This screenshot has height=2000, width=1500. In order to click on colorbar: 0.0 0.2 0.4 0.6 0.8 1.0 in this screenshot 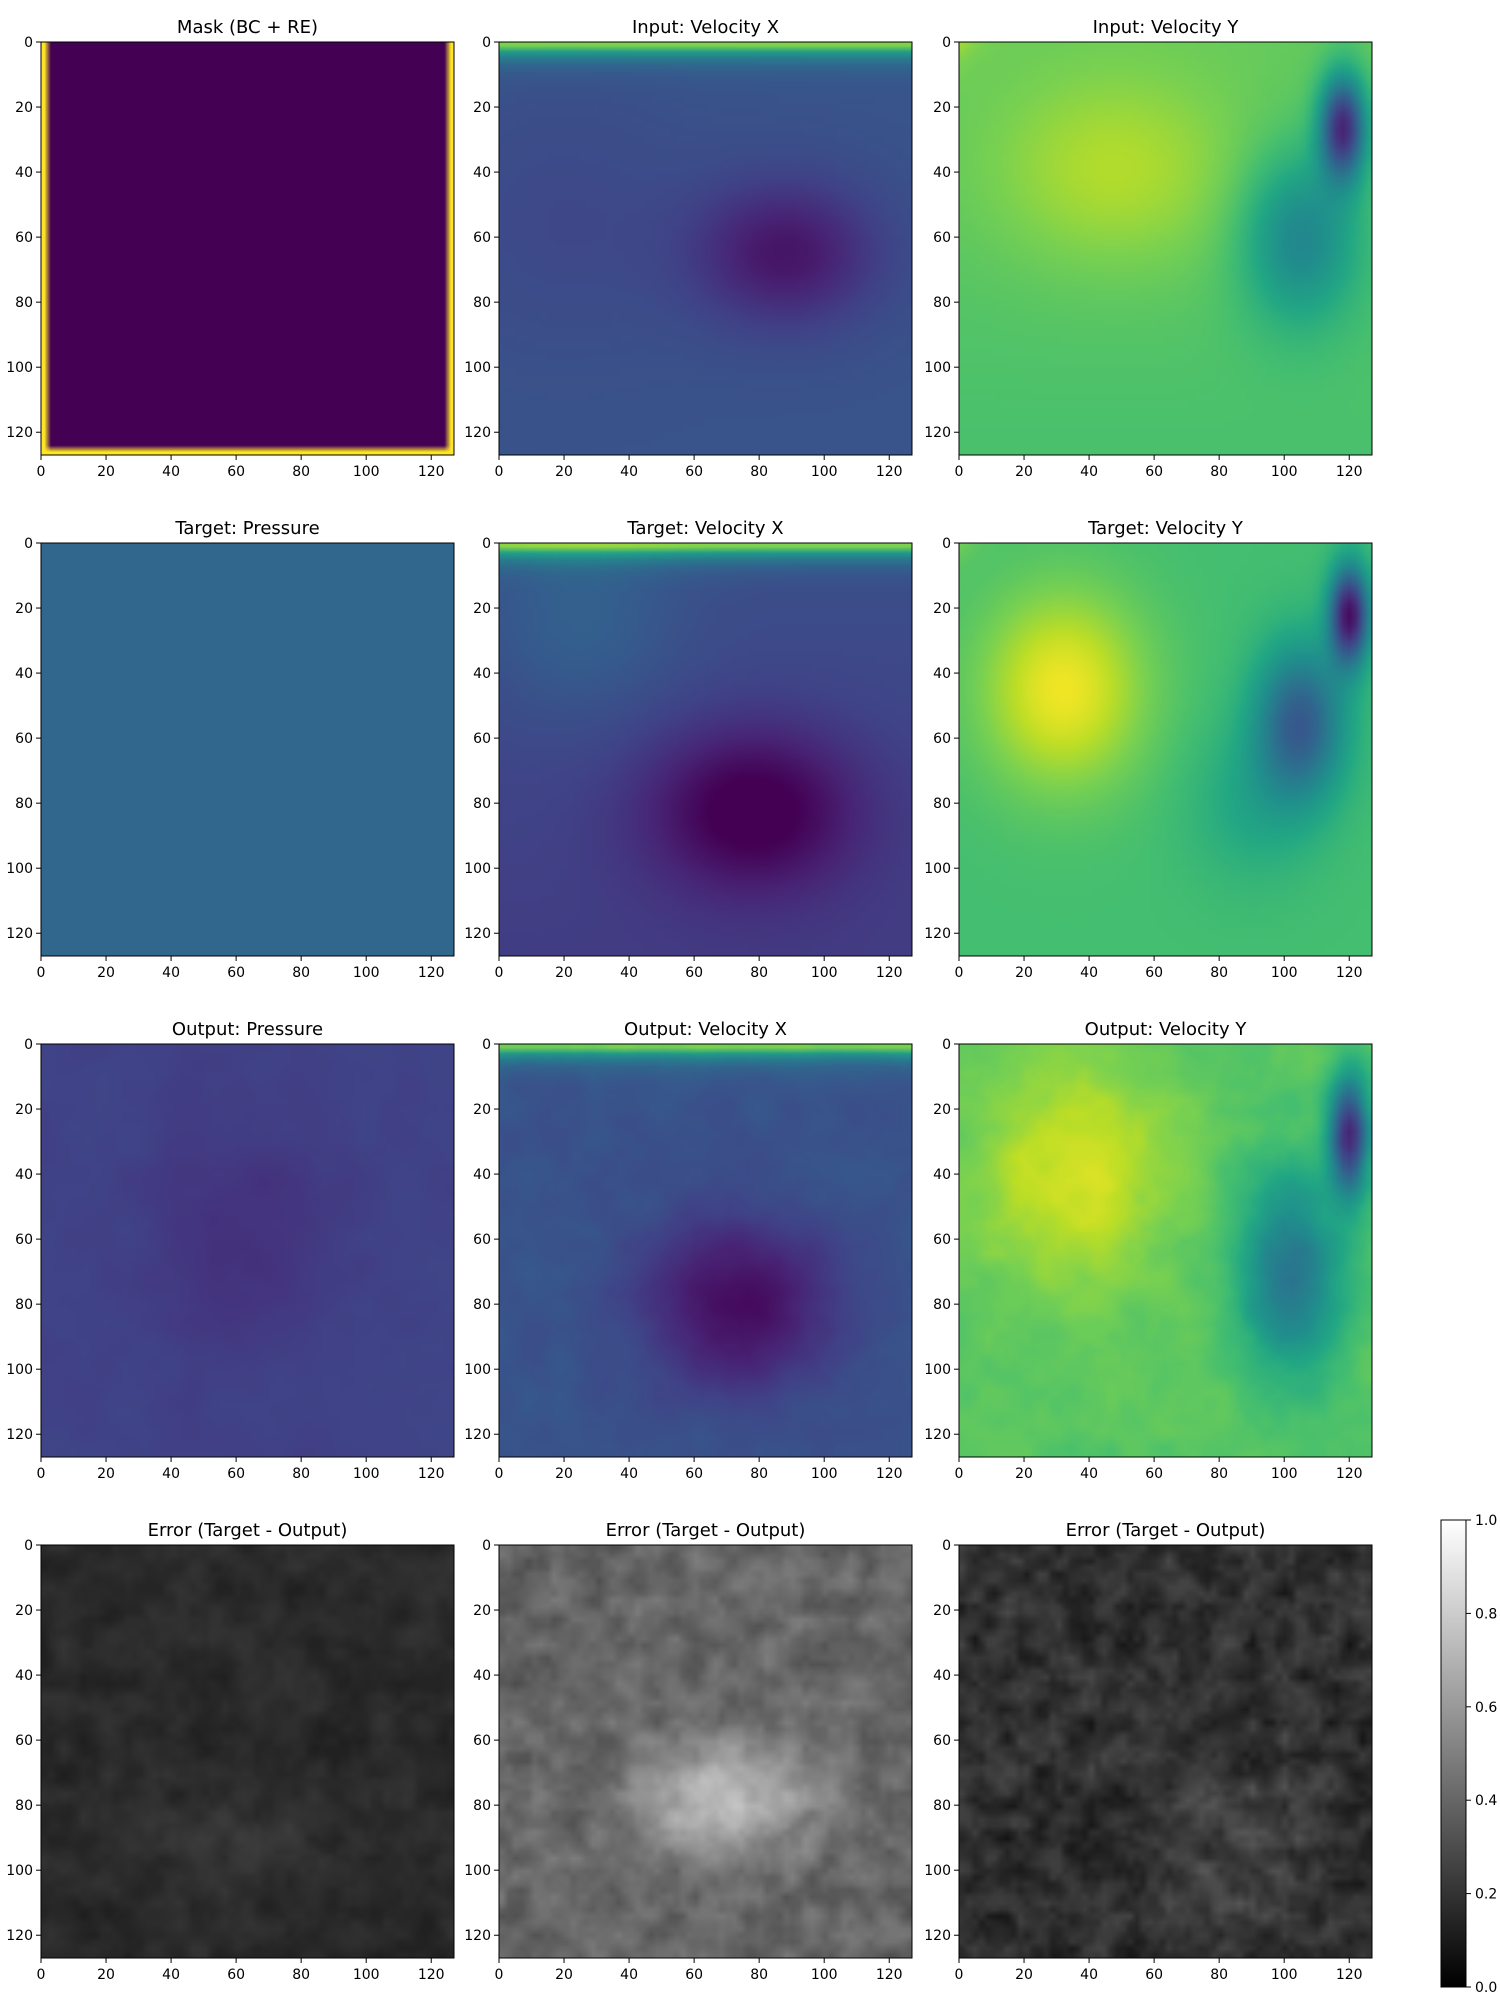, I will do `click(1468, 1754)`.